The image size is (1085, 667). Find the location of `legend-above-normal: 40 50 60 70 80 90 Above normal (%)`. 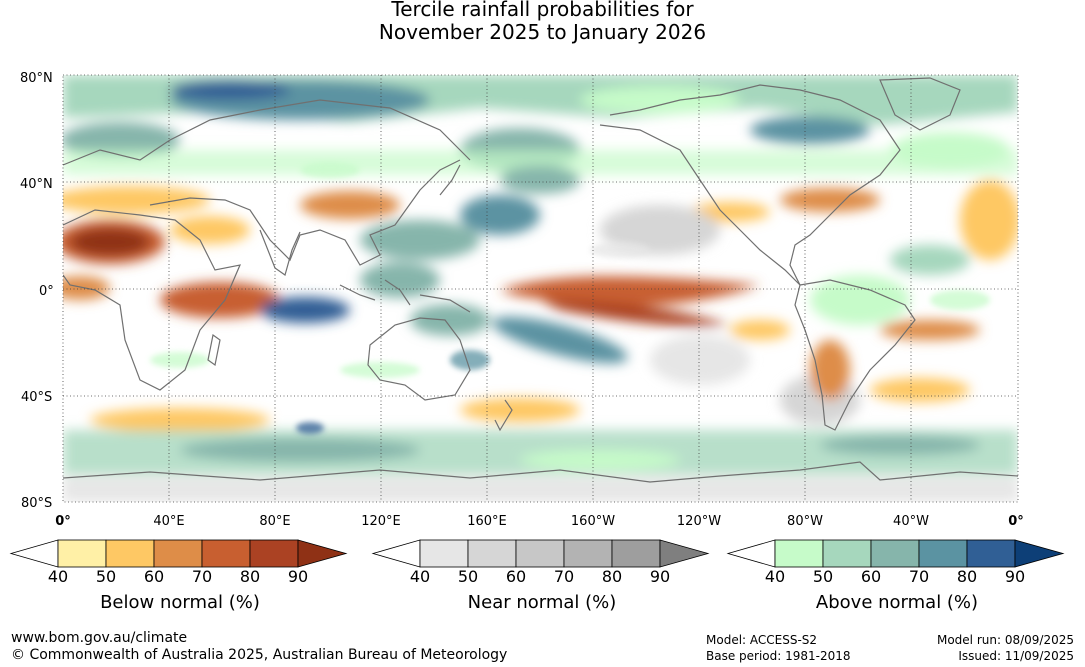

legend-above-normal: 40 50 60 70 80 90 Above normal (%) is located at coordinates (896, 576).